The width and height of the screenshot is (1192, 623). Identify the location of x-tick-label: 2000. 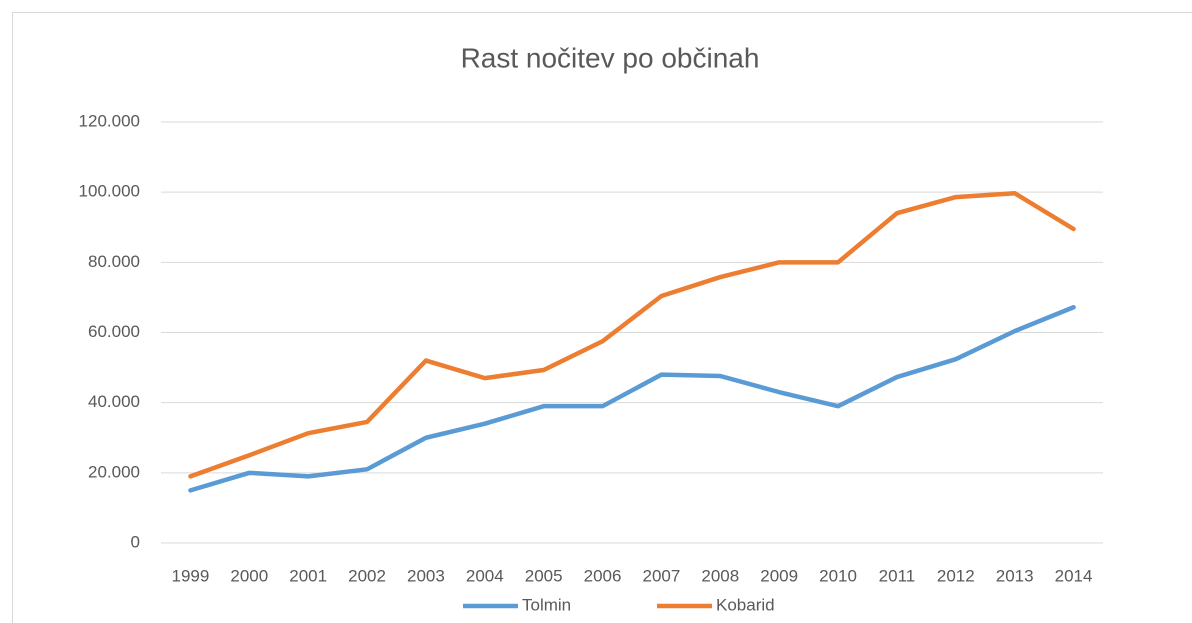
(249, 575).